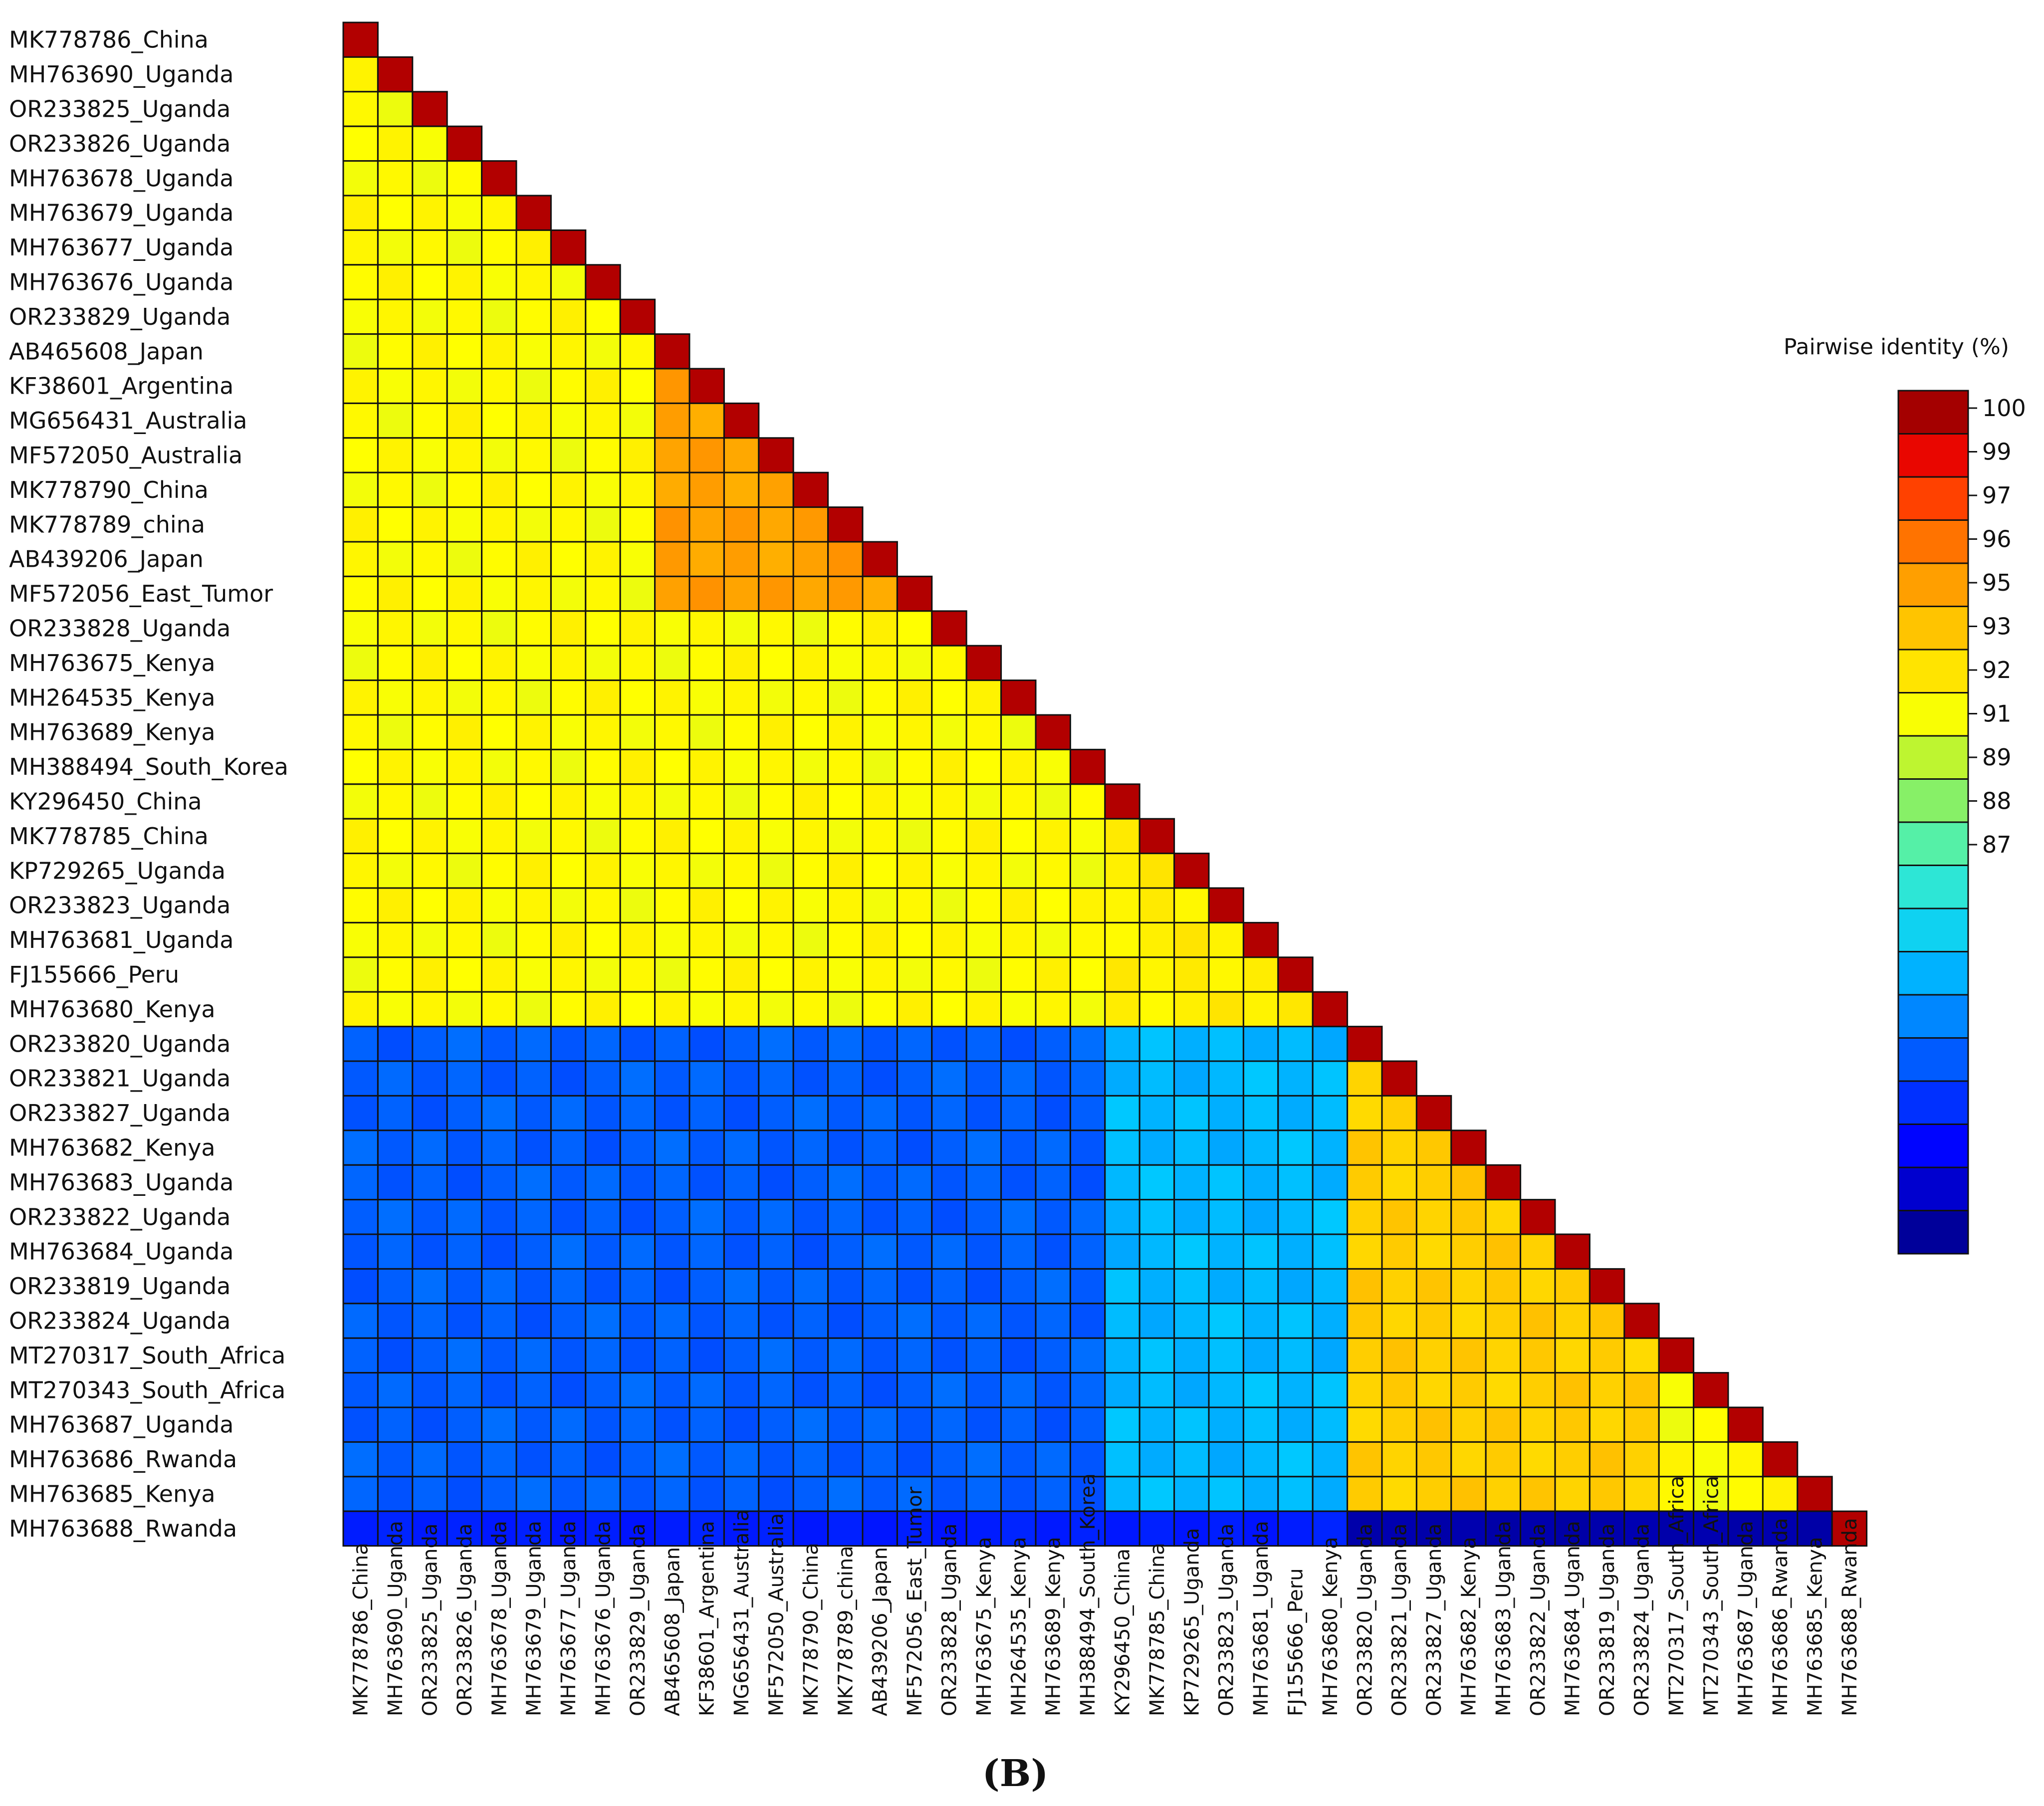  Describe the element at coordinates (125, 455) in the screenshot. I see `row-label: MF572050_Australia` at that location.